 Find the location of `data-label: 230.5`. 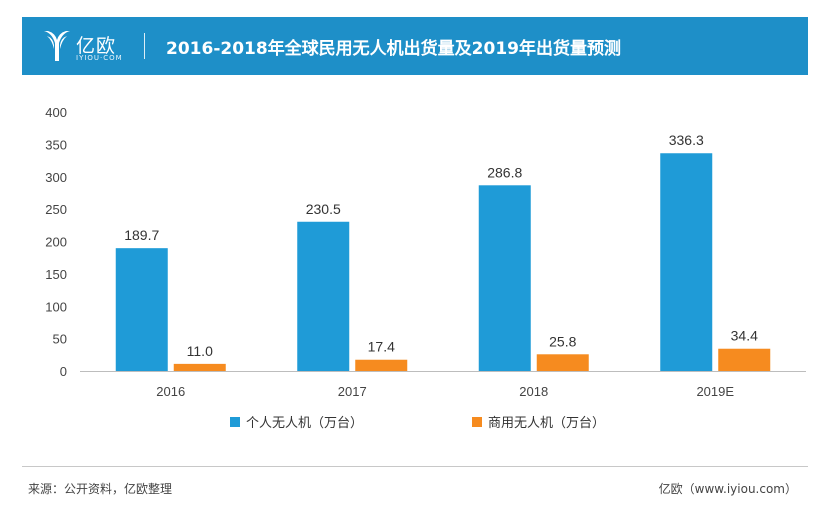

data-label: 230.5 is located at coordinates (323, 209).